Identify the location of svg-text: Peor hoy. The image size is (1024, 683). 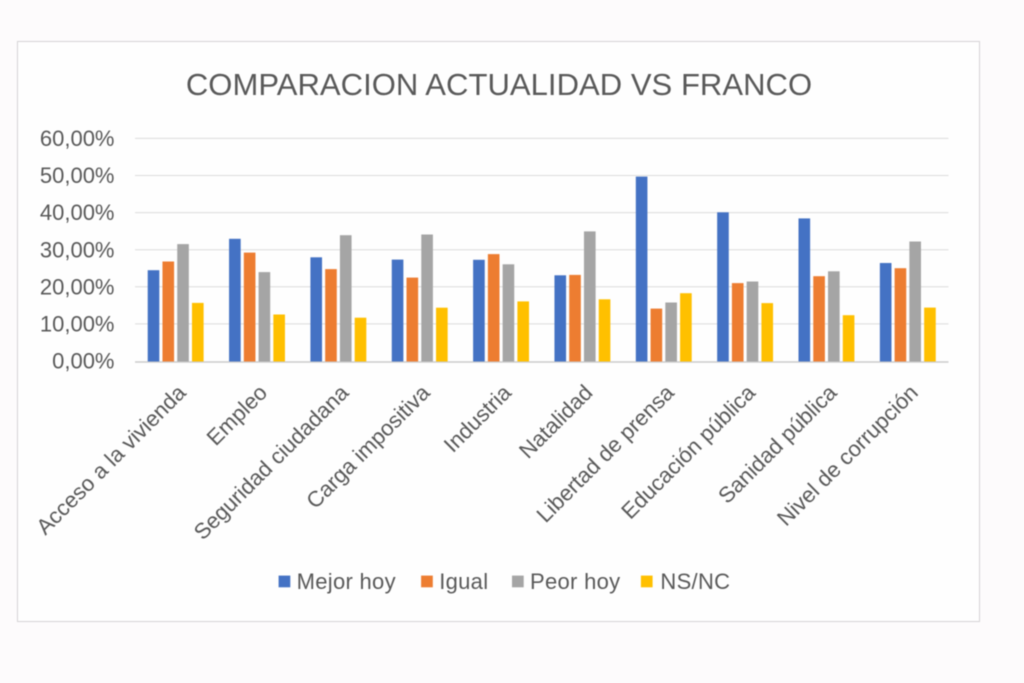
(575, 581).